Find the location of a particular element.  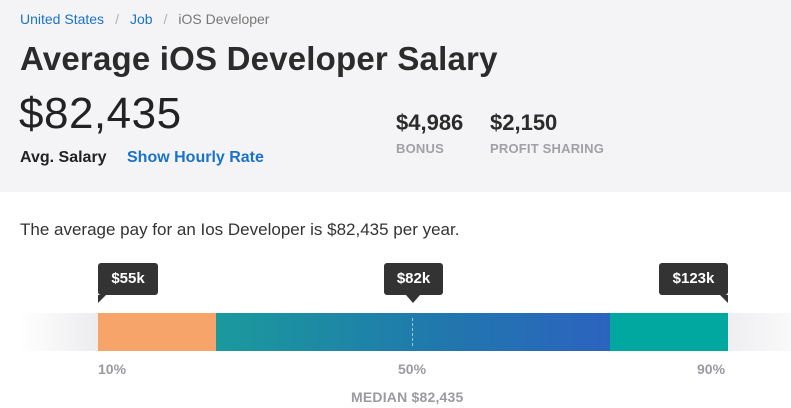

salary-range-low-segment is located at coordinates (157, 332).